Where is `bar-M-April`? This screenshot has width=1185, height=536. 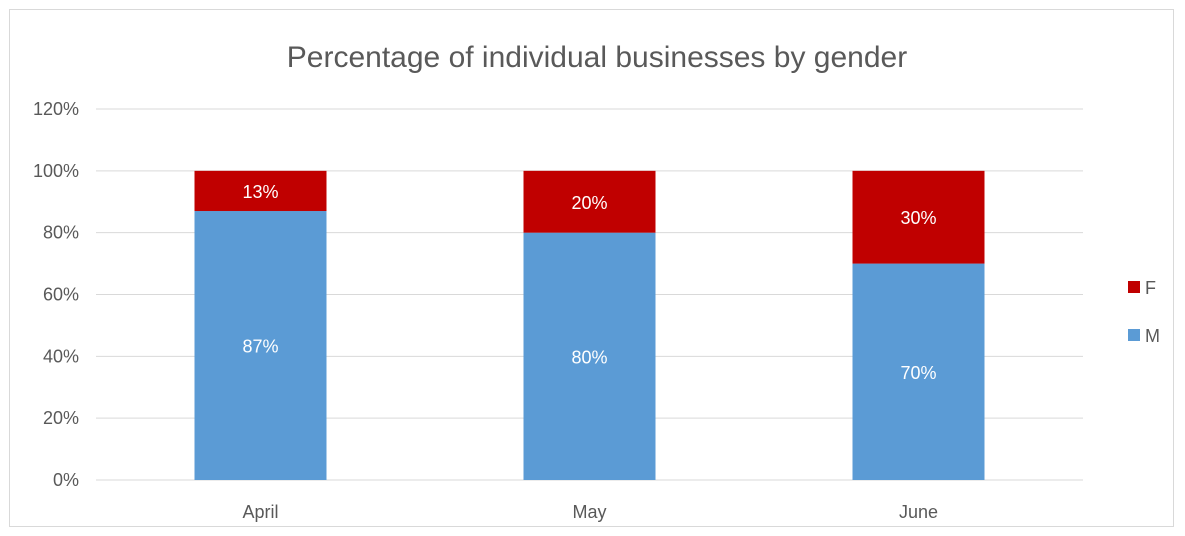
bar-M-April is located at coordinates (260, 345).